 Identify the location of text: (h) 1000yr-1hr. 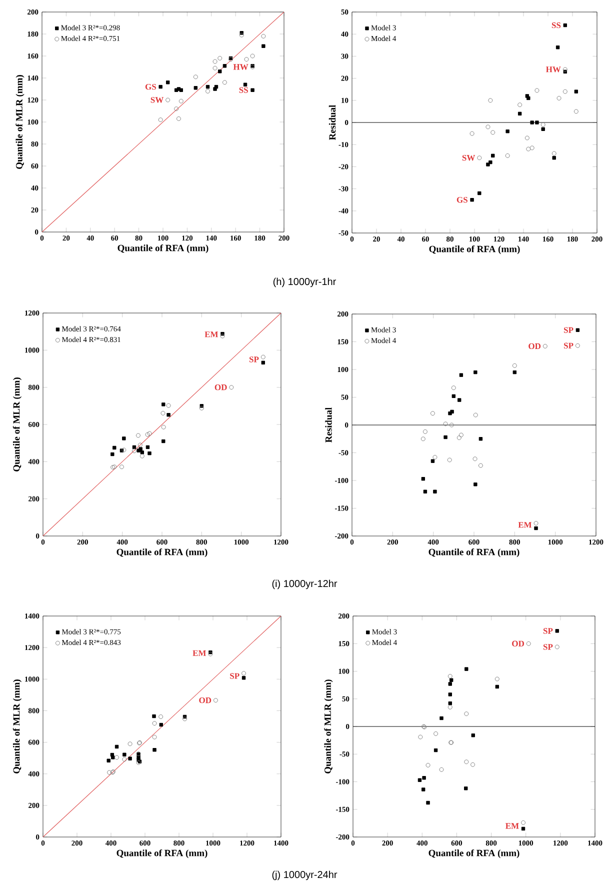
(304, 283).